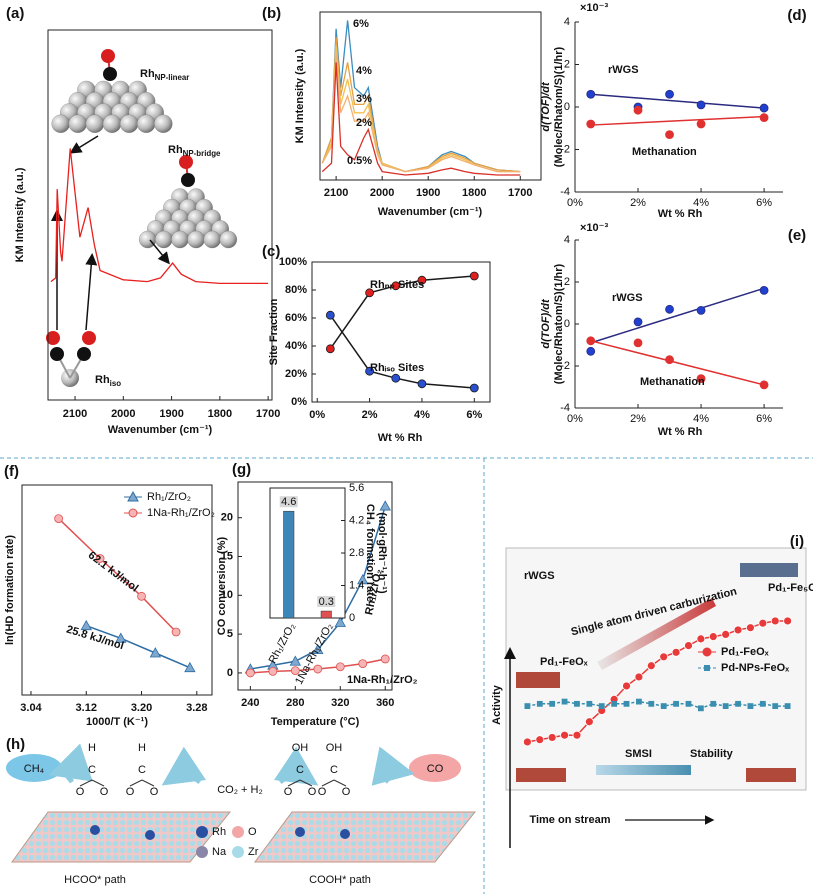 This screenshot has height=894, width=813. I want to click on panel-label: (e), so click(797, 235).